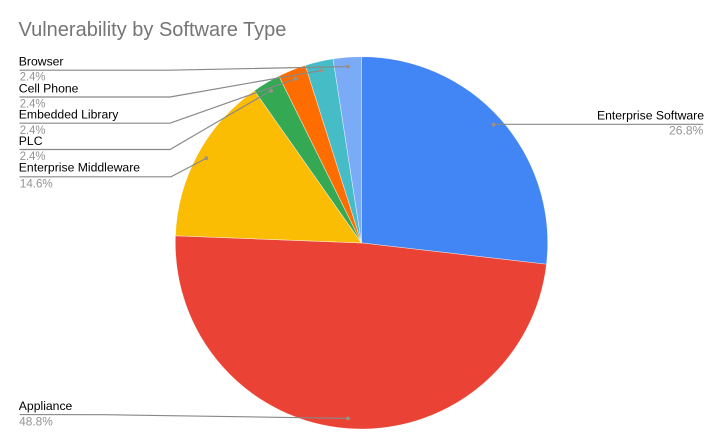  Describe the element at coordinates (650, 115) in the screenshot. I see `svg-text: Enterprise Software` at that location.